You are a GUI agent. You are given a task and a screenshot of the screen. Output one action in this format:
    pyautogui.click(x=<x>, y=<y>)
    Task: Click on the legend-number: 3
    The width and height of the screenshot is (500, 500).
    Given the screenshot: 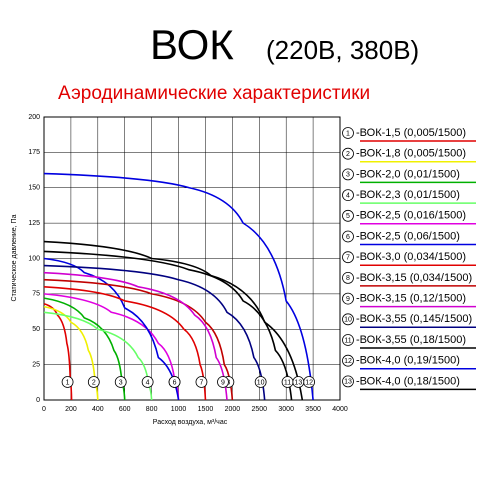 What is the action you would take?
    pyautogui.click(x=348, y=175)
    